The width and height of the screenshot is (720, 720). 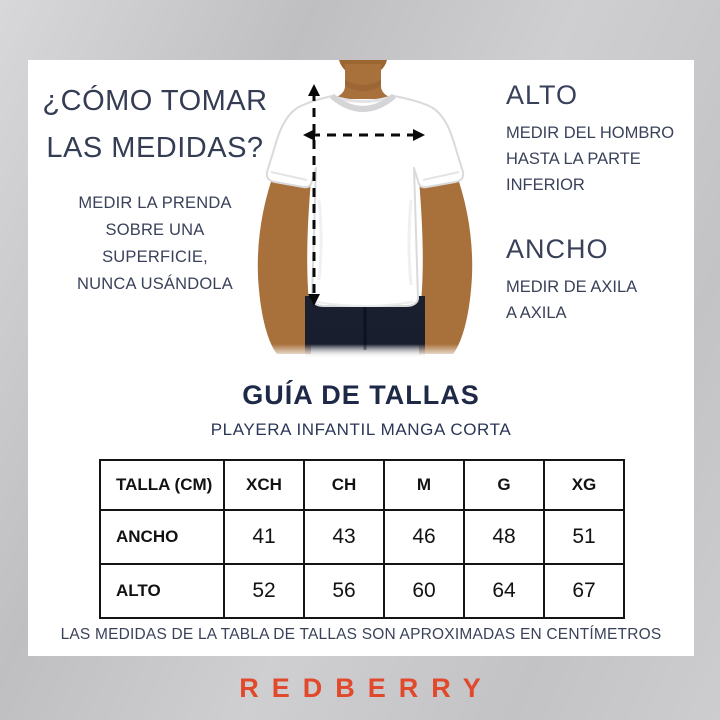 I want to click on ancho-instruction: ANCHO MEDIR DE AXILA A AXILA, so click(x=596, y=280).